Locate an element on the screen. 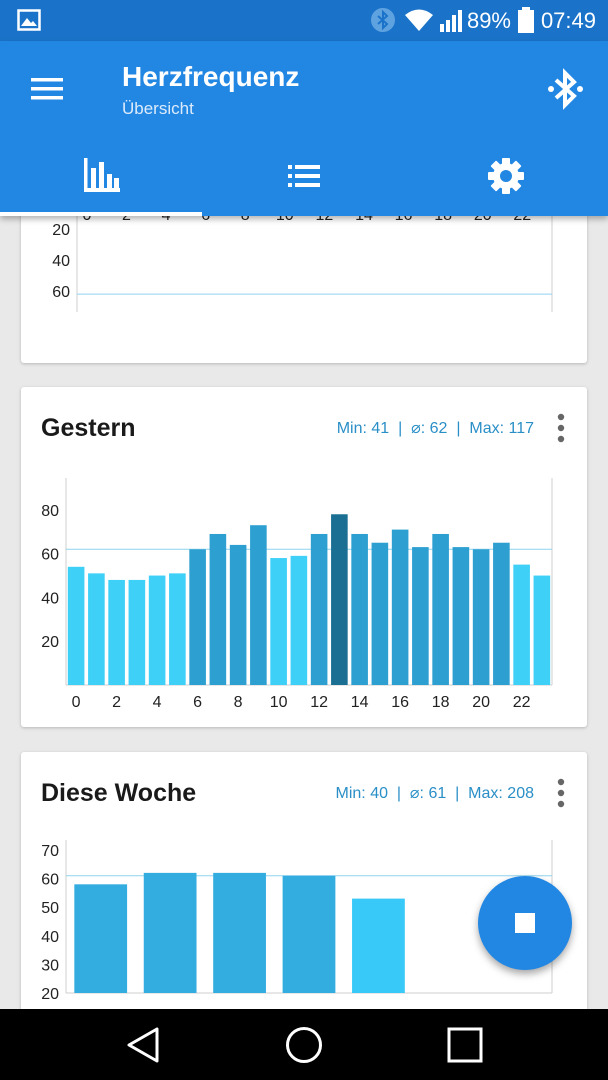  card-title: Gestern is located at coordinates (88, 428).